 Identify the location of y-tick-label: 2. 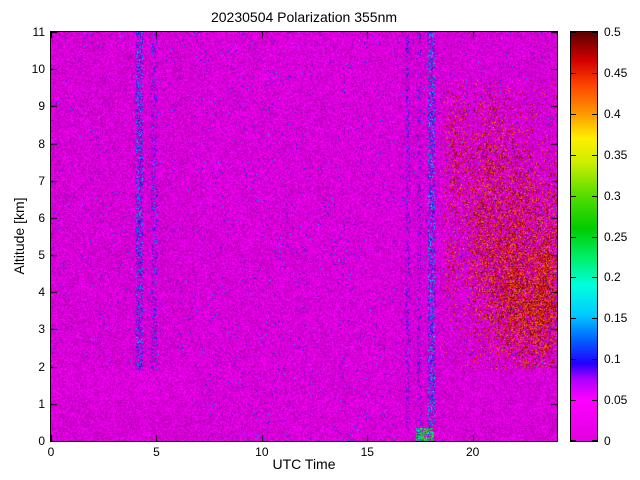
(41, 366).